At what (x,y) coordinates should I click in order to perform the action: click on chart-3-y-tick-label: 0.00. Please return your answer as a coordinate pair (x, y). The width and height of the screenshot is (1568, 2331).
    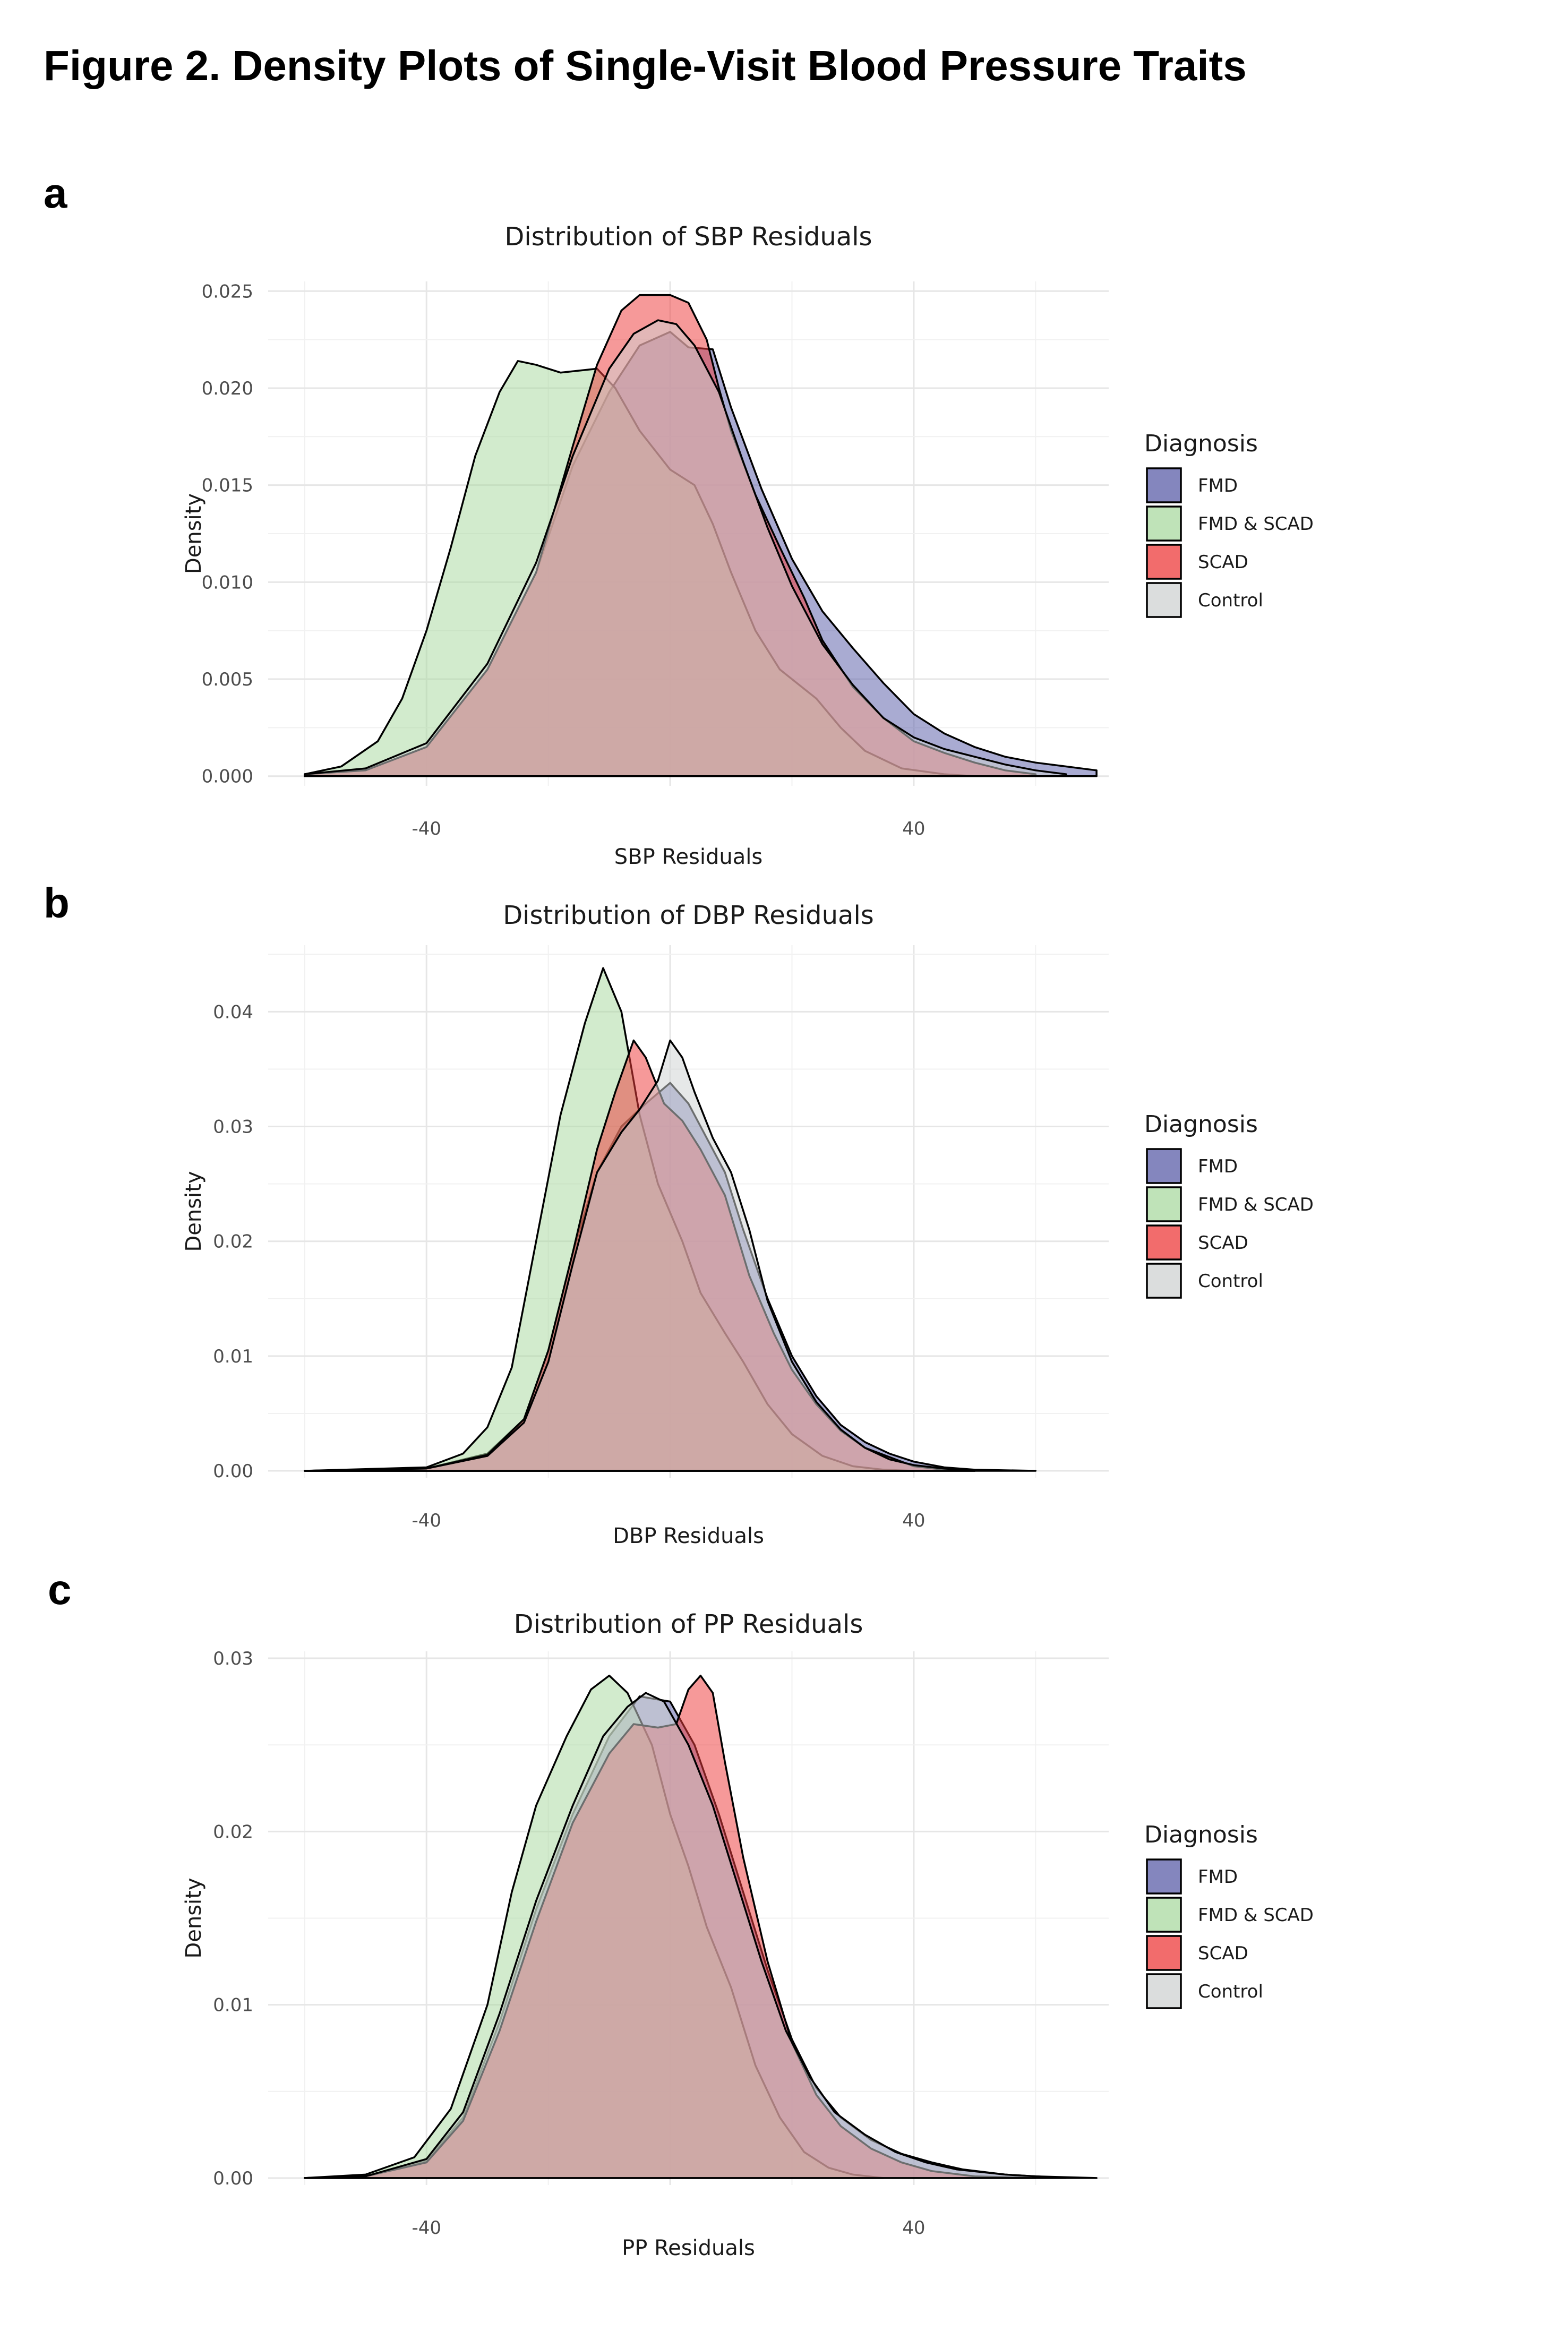
    Looking at the image, I should click on (233, 2178).